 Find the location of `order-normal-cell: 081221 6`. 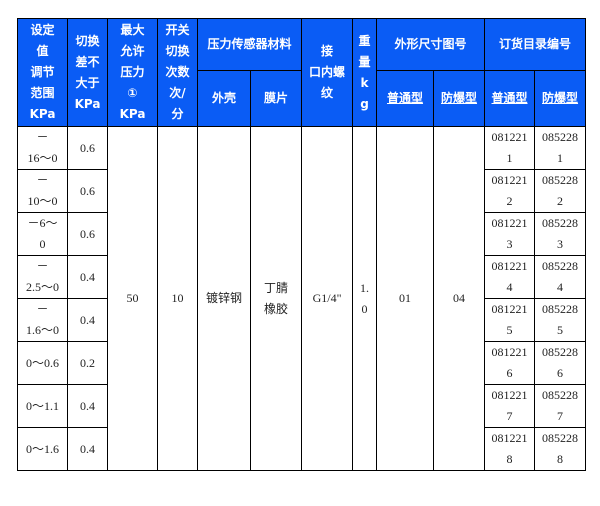

order-normal-cell: 081221 6 is located at coordinates (510, 363).